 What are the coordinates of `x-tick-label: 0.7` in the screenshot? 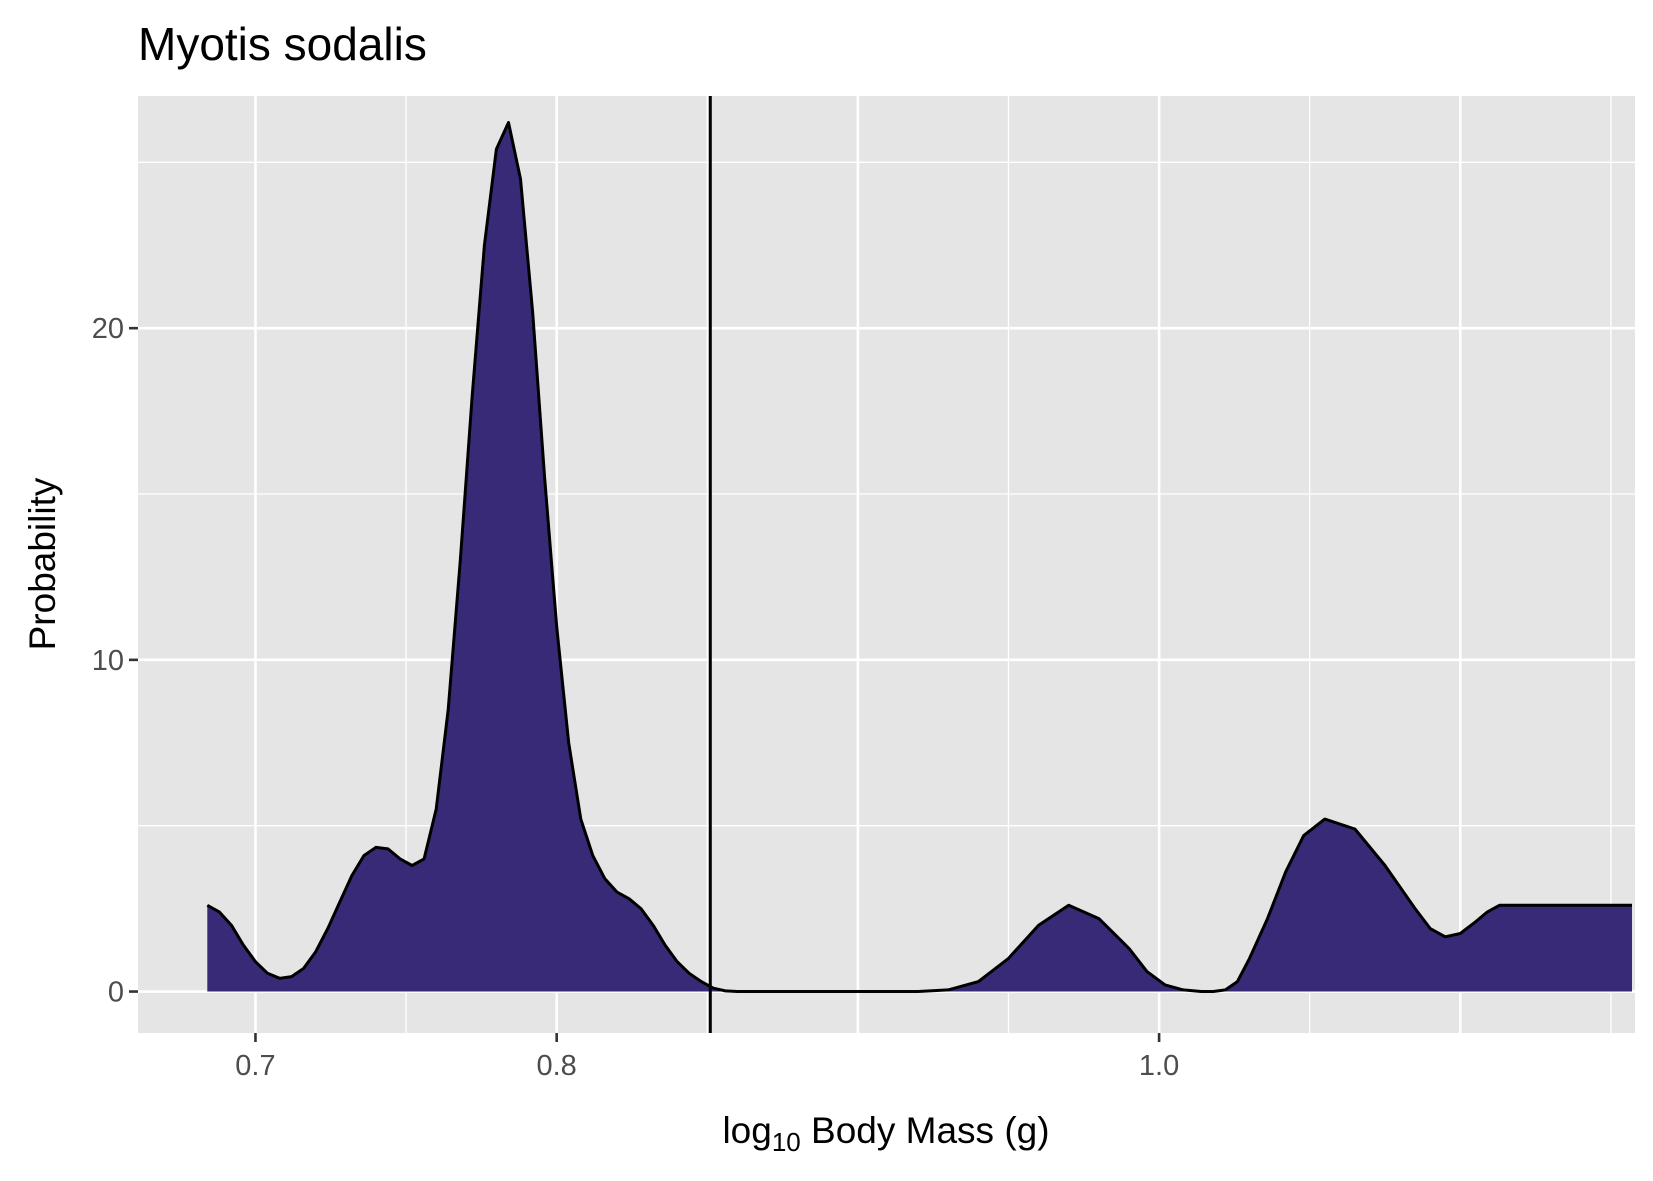 It's located at (255, 1066).